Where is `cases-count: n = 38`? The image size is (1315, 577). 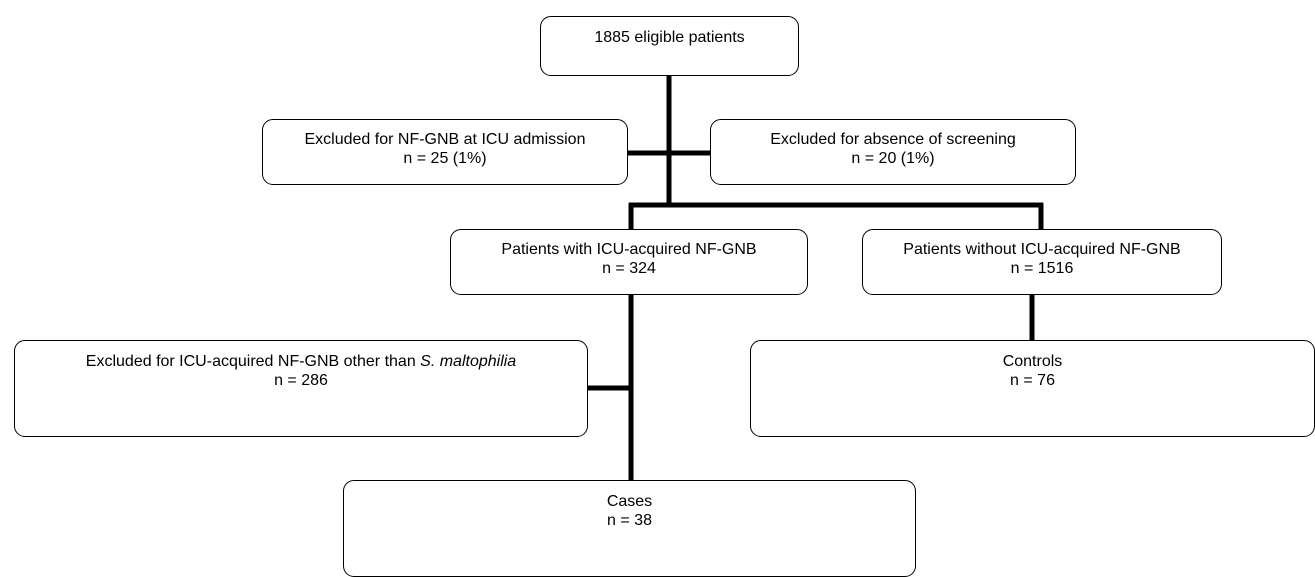 cases-count: n = 38 is located at coordinates (629, 520).